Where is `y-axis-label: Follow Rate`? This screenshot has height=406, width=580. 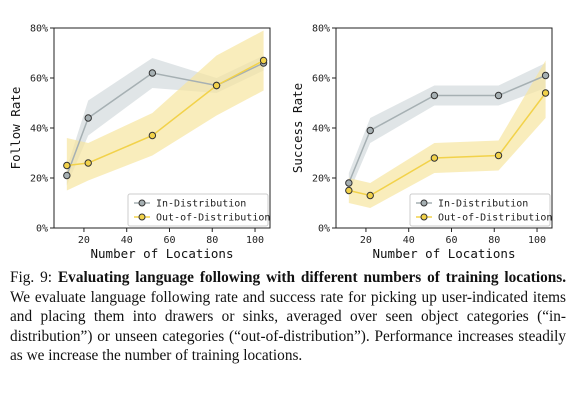 y-axis-label: Follow Rate is located at coordinates (15, 128).